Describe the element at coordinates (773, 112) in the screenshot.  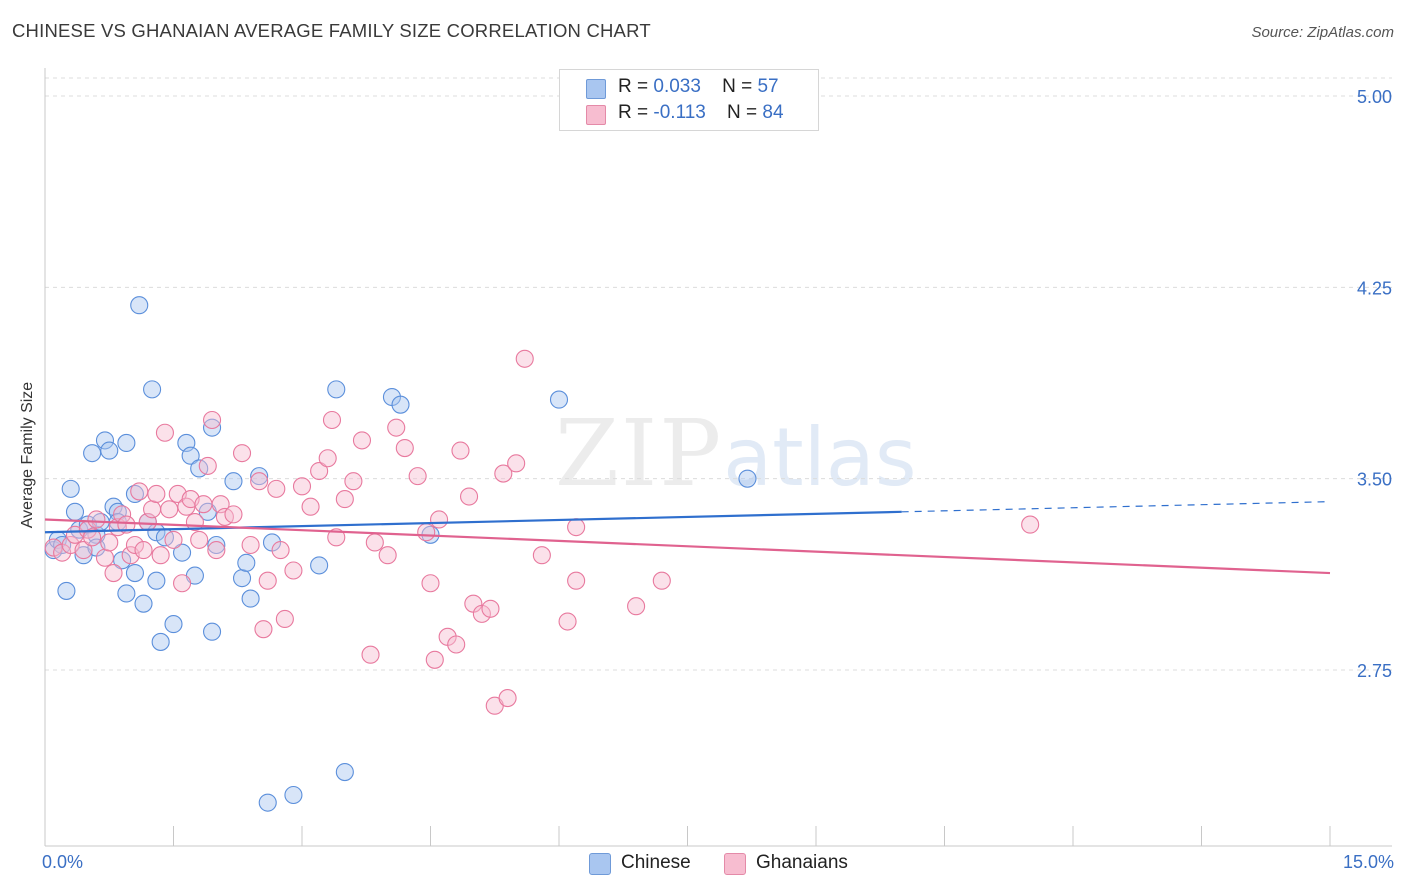
I see `n-value-ghanaians: 84` at that location.